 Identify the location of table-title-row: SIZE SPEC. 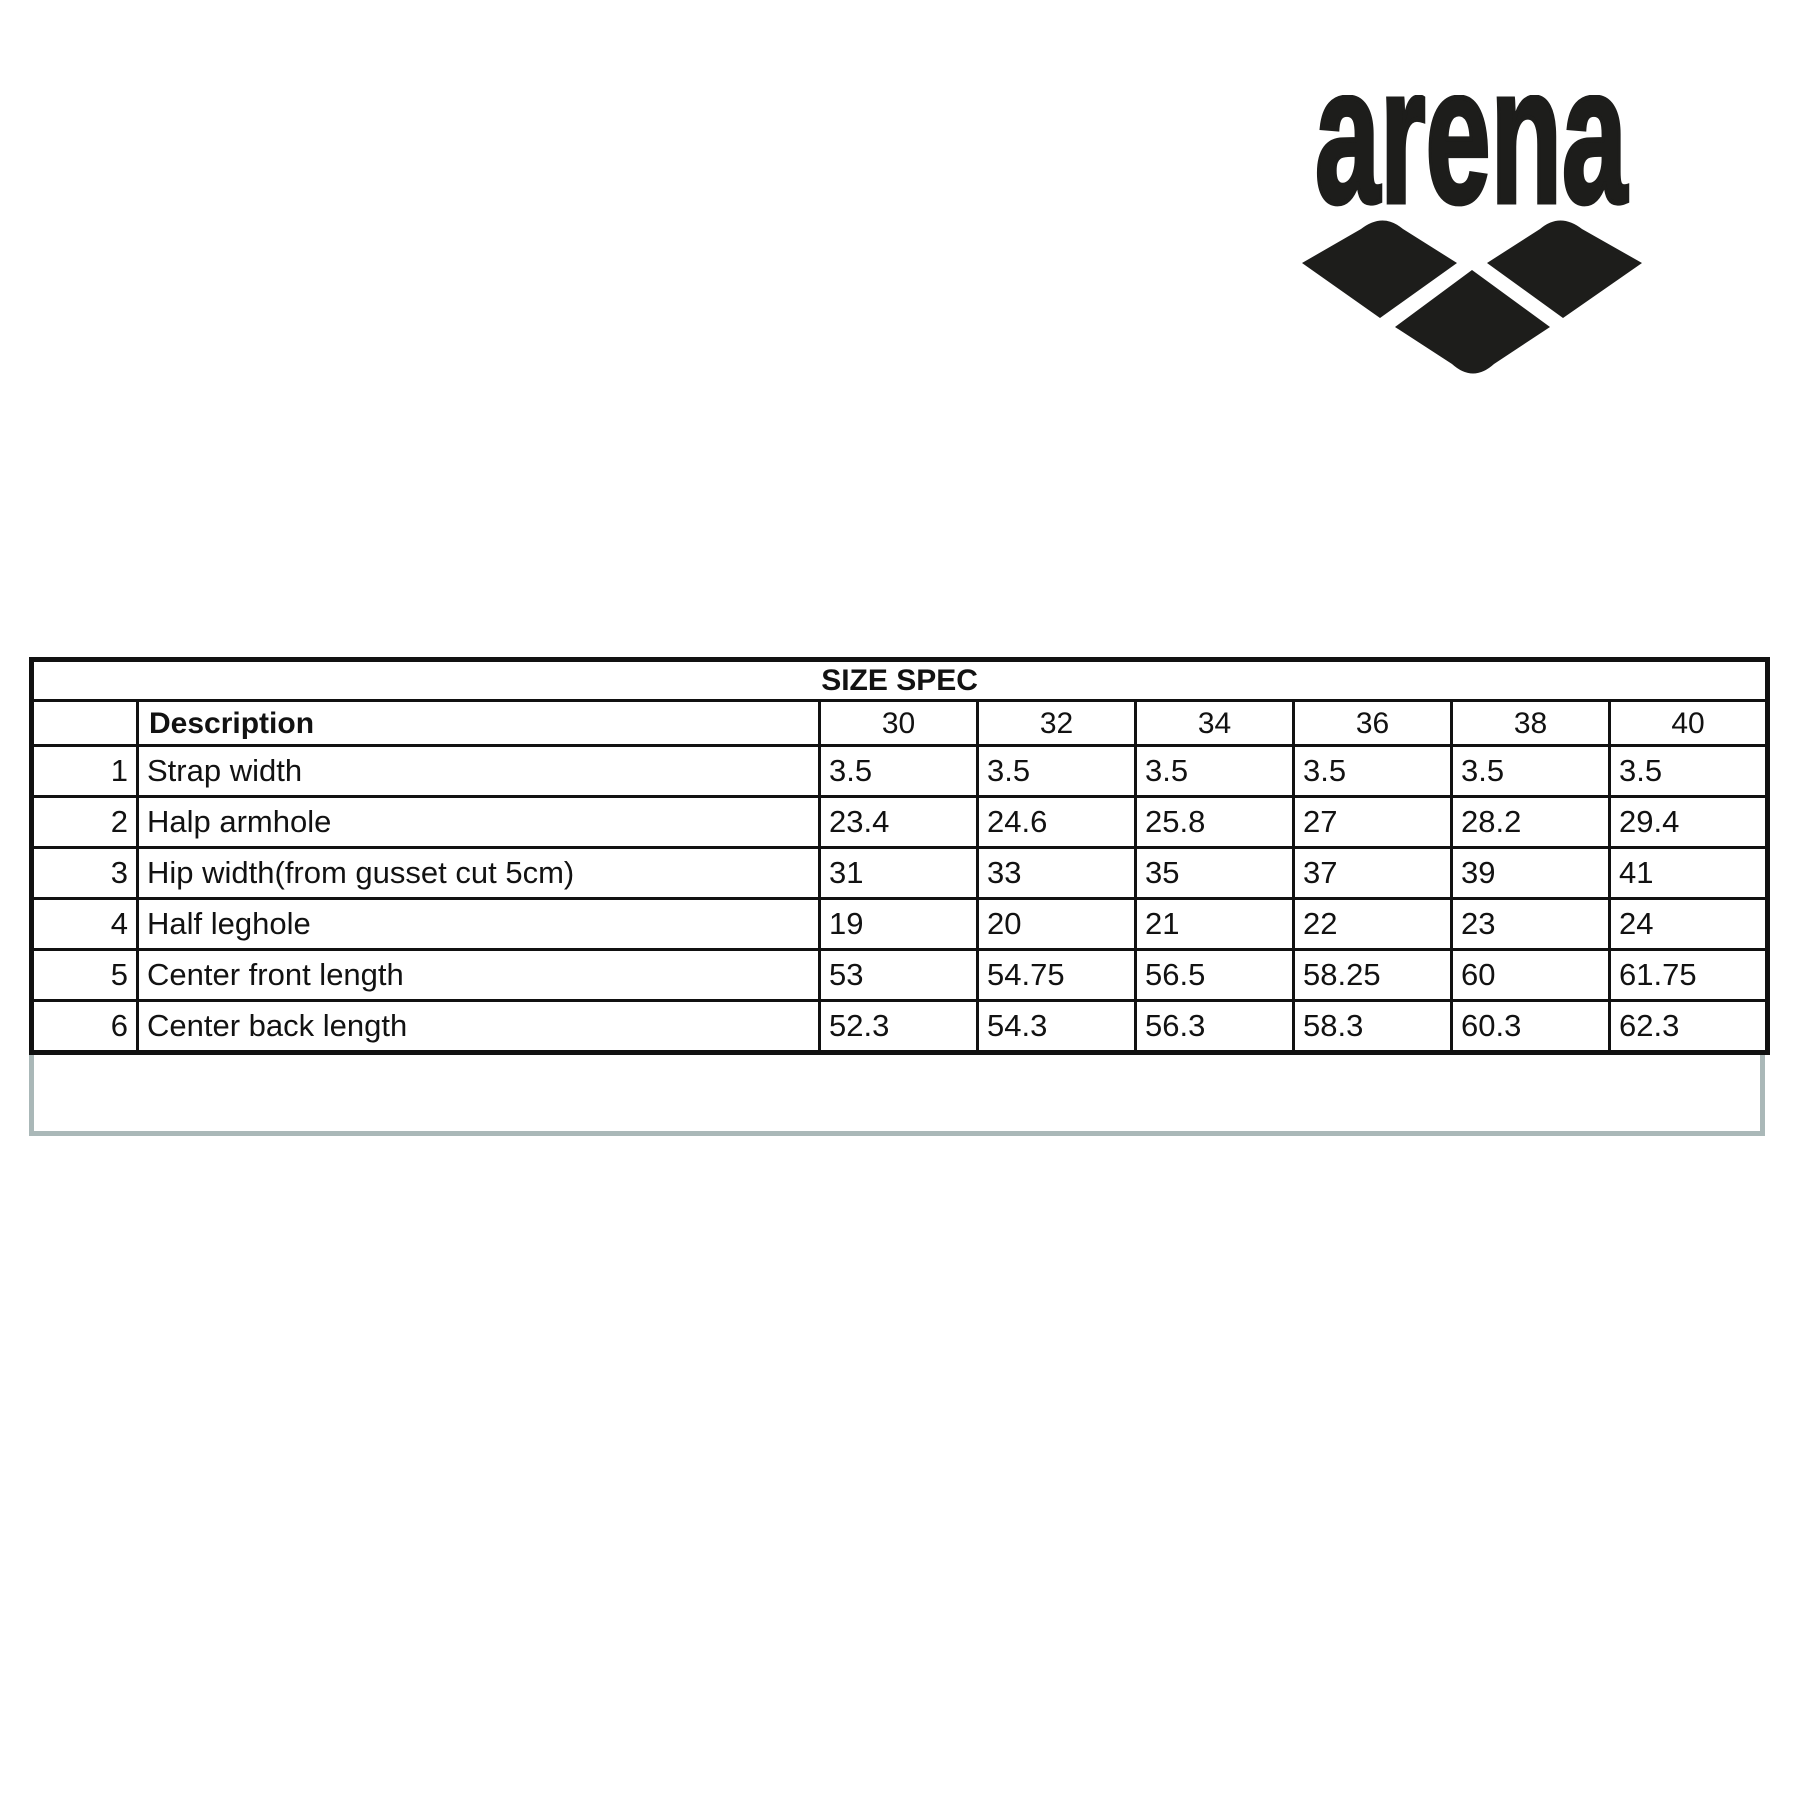
(899, 680).